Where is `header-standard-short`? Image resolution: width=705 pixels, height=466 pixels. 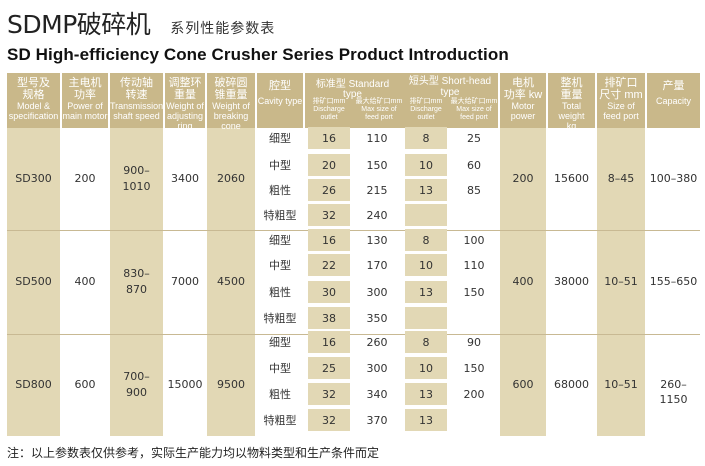 header-standard-short is located at coordinates (401, 100).